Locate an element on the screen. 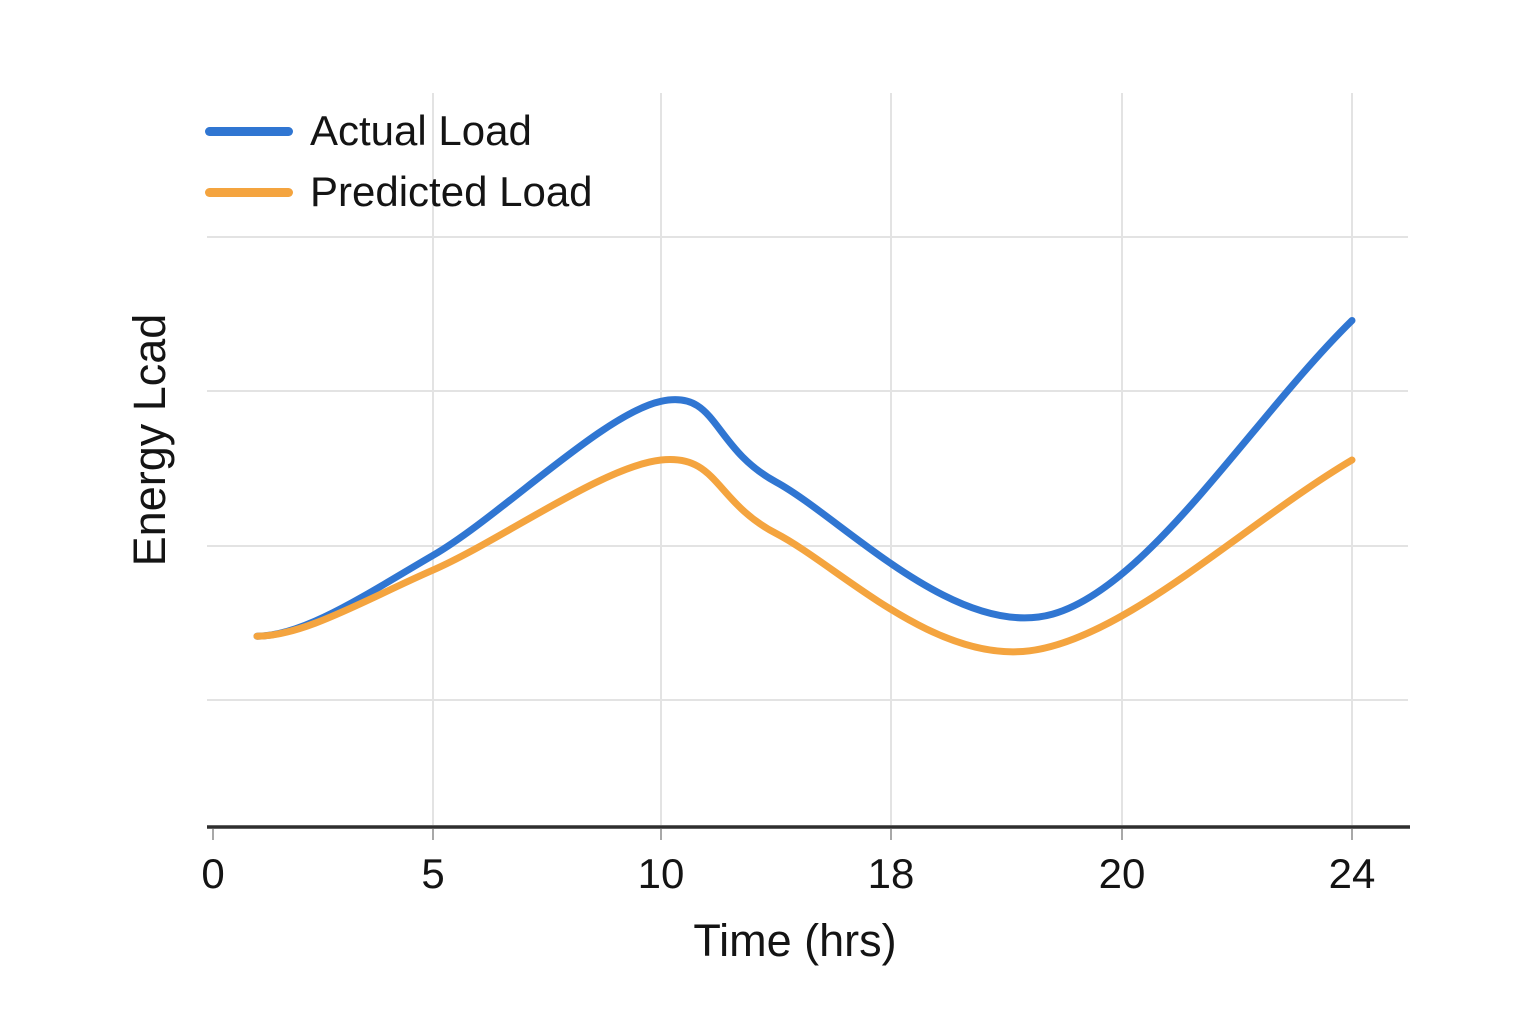  predicted-load-swatch-icon is located at coordinates (249, 192).